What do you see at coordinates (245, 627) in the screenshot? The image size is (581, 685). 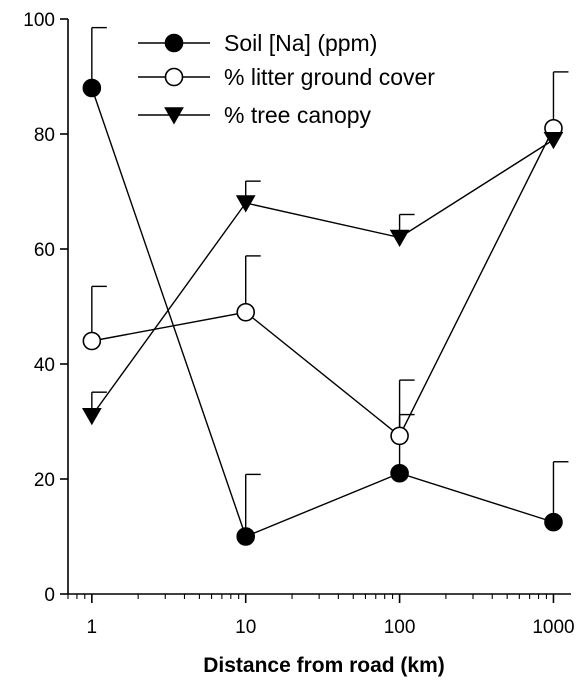 I see `x-tick-label: 10` at bounding box center [245, 627].